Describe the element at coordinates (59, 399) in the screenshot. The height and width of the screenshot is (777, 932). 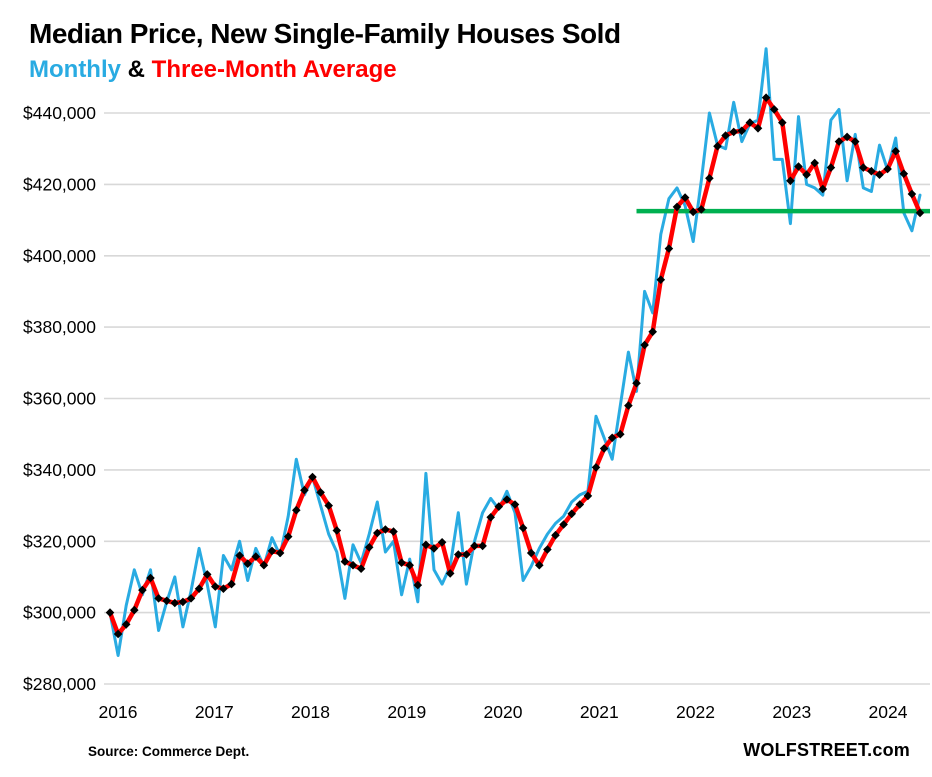
I see `y-tick-label: $360,000` at that location.